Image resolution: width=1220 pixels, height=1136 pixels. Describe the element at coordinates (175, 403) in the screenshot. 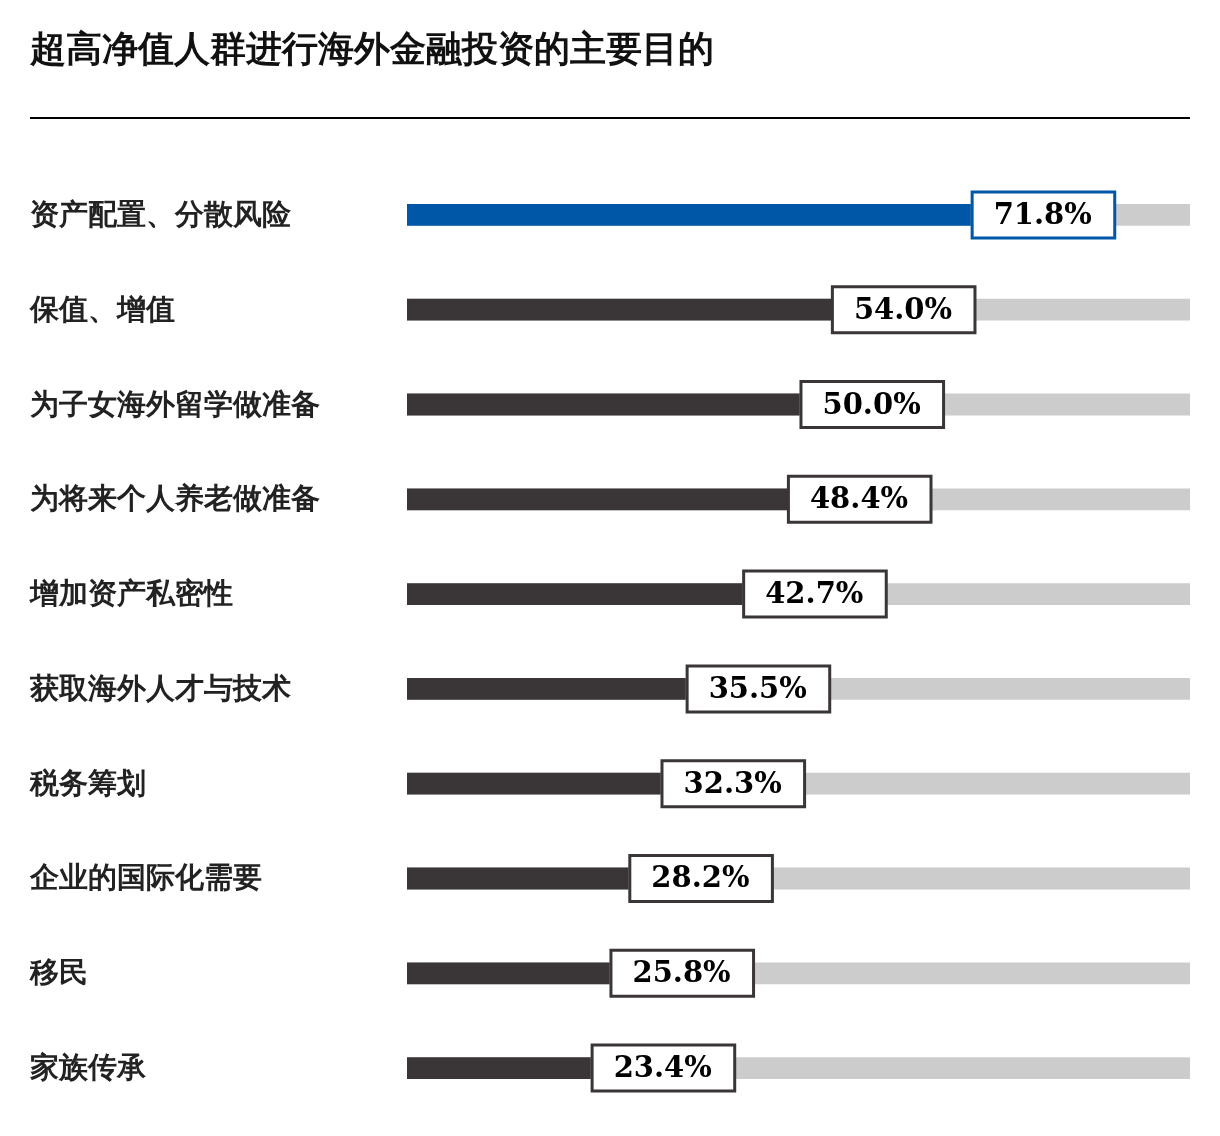

I see `y-tick-label: 为子女海外留学做准备` at that location.